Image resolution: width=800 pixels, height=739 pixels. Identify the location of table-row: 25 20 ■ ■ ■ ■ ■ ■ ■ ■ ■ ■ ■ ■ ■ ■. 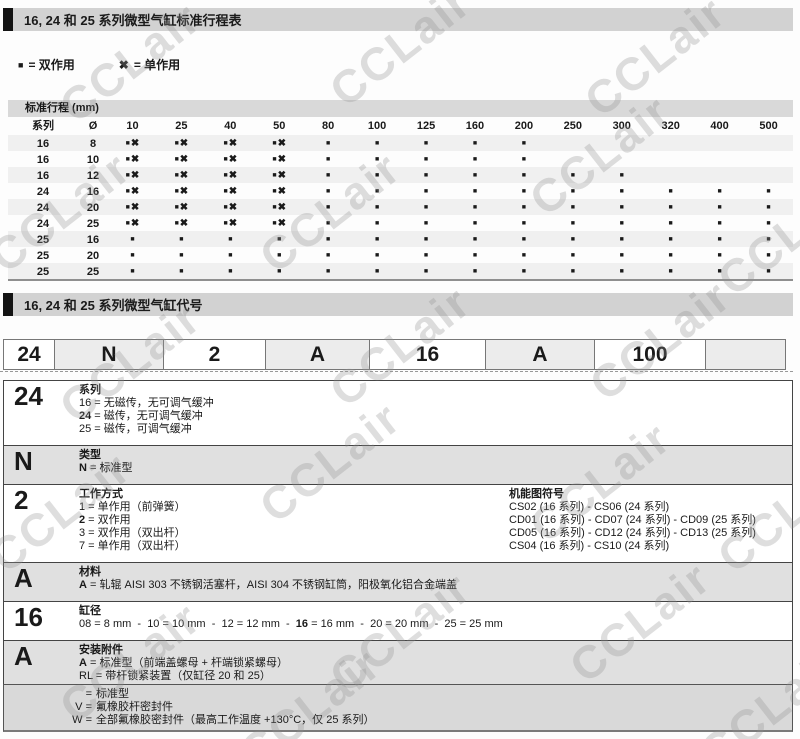
(400, 255).